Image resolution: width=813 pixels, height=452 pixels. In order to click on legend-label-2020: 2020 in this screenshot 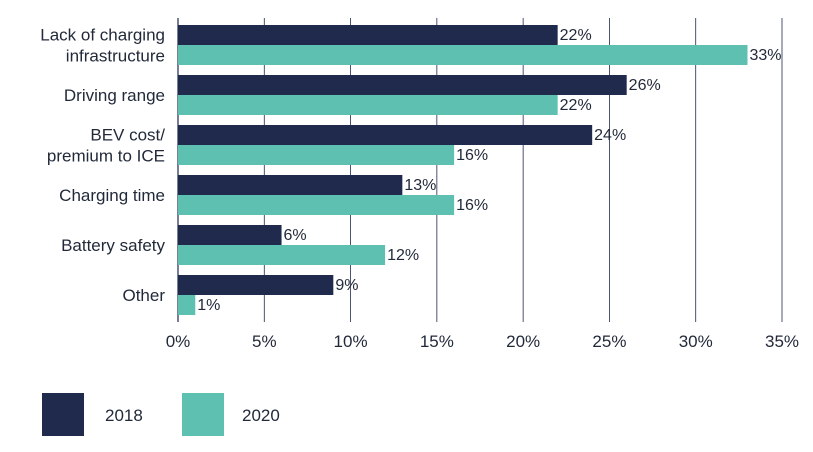, I will do `click(261, 415)`.